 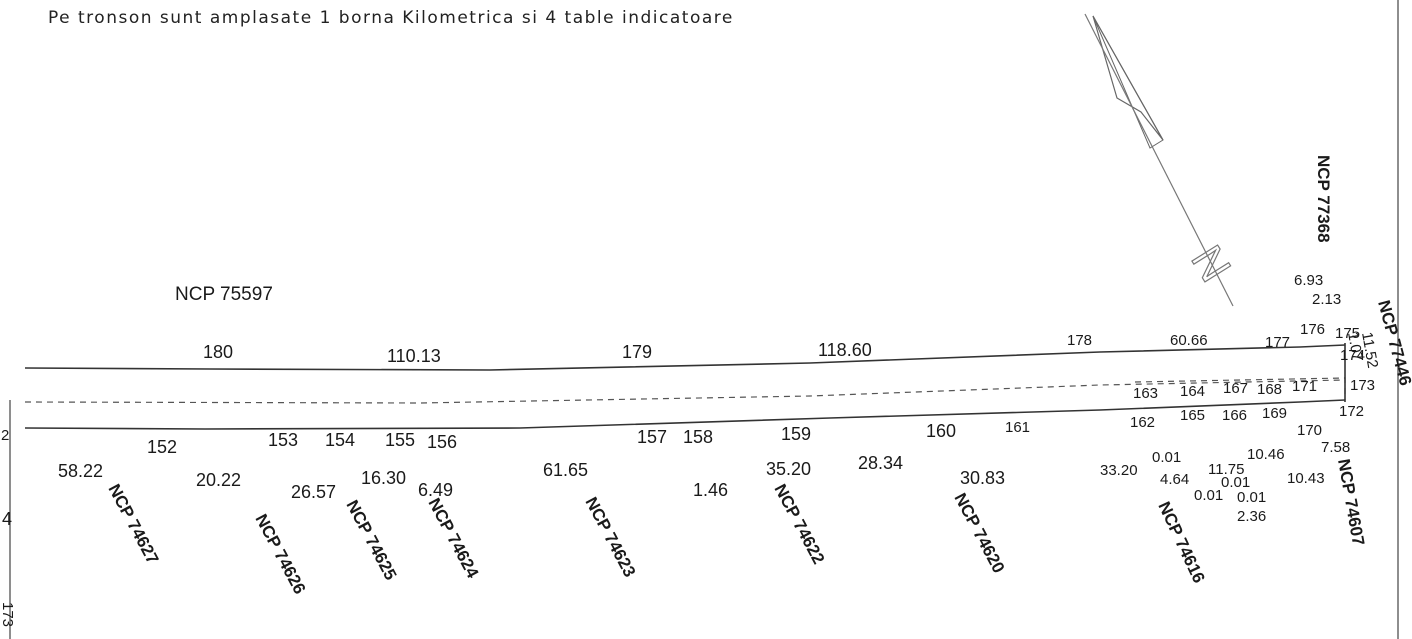 What do you see at coordinates (1347, 333) in the screenshot?
I see `upper-point-175: 175` at bounding box center [1347, 333].